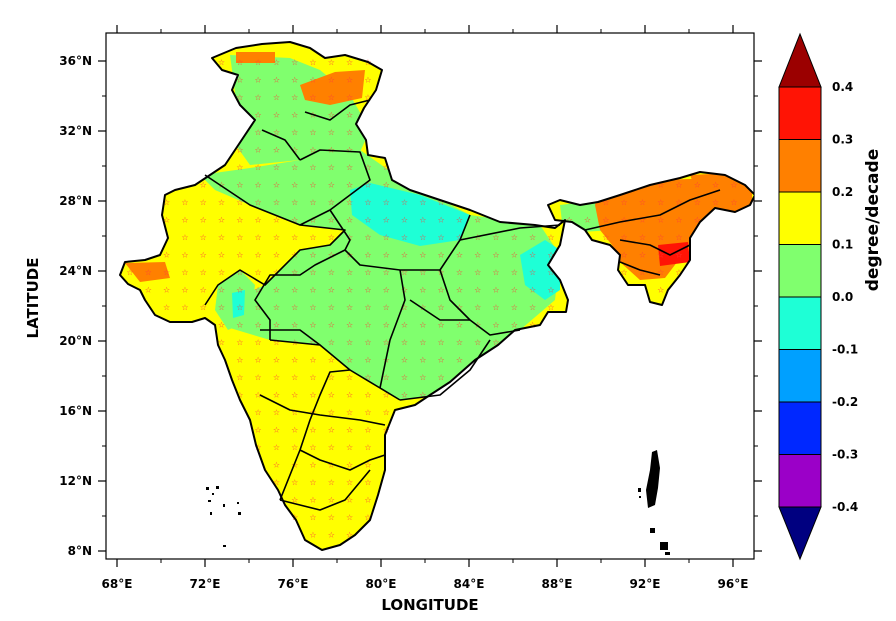 This screenshot has width=896, height=621. What do you see at coordinates (75, 341) in the screenshot?
I see `y-tick-label: 20°N` at bounding box center [75, 341].